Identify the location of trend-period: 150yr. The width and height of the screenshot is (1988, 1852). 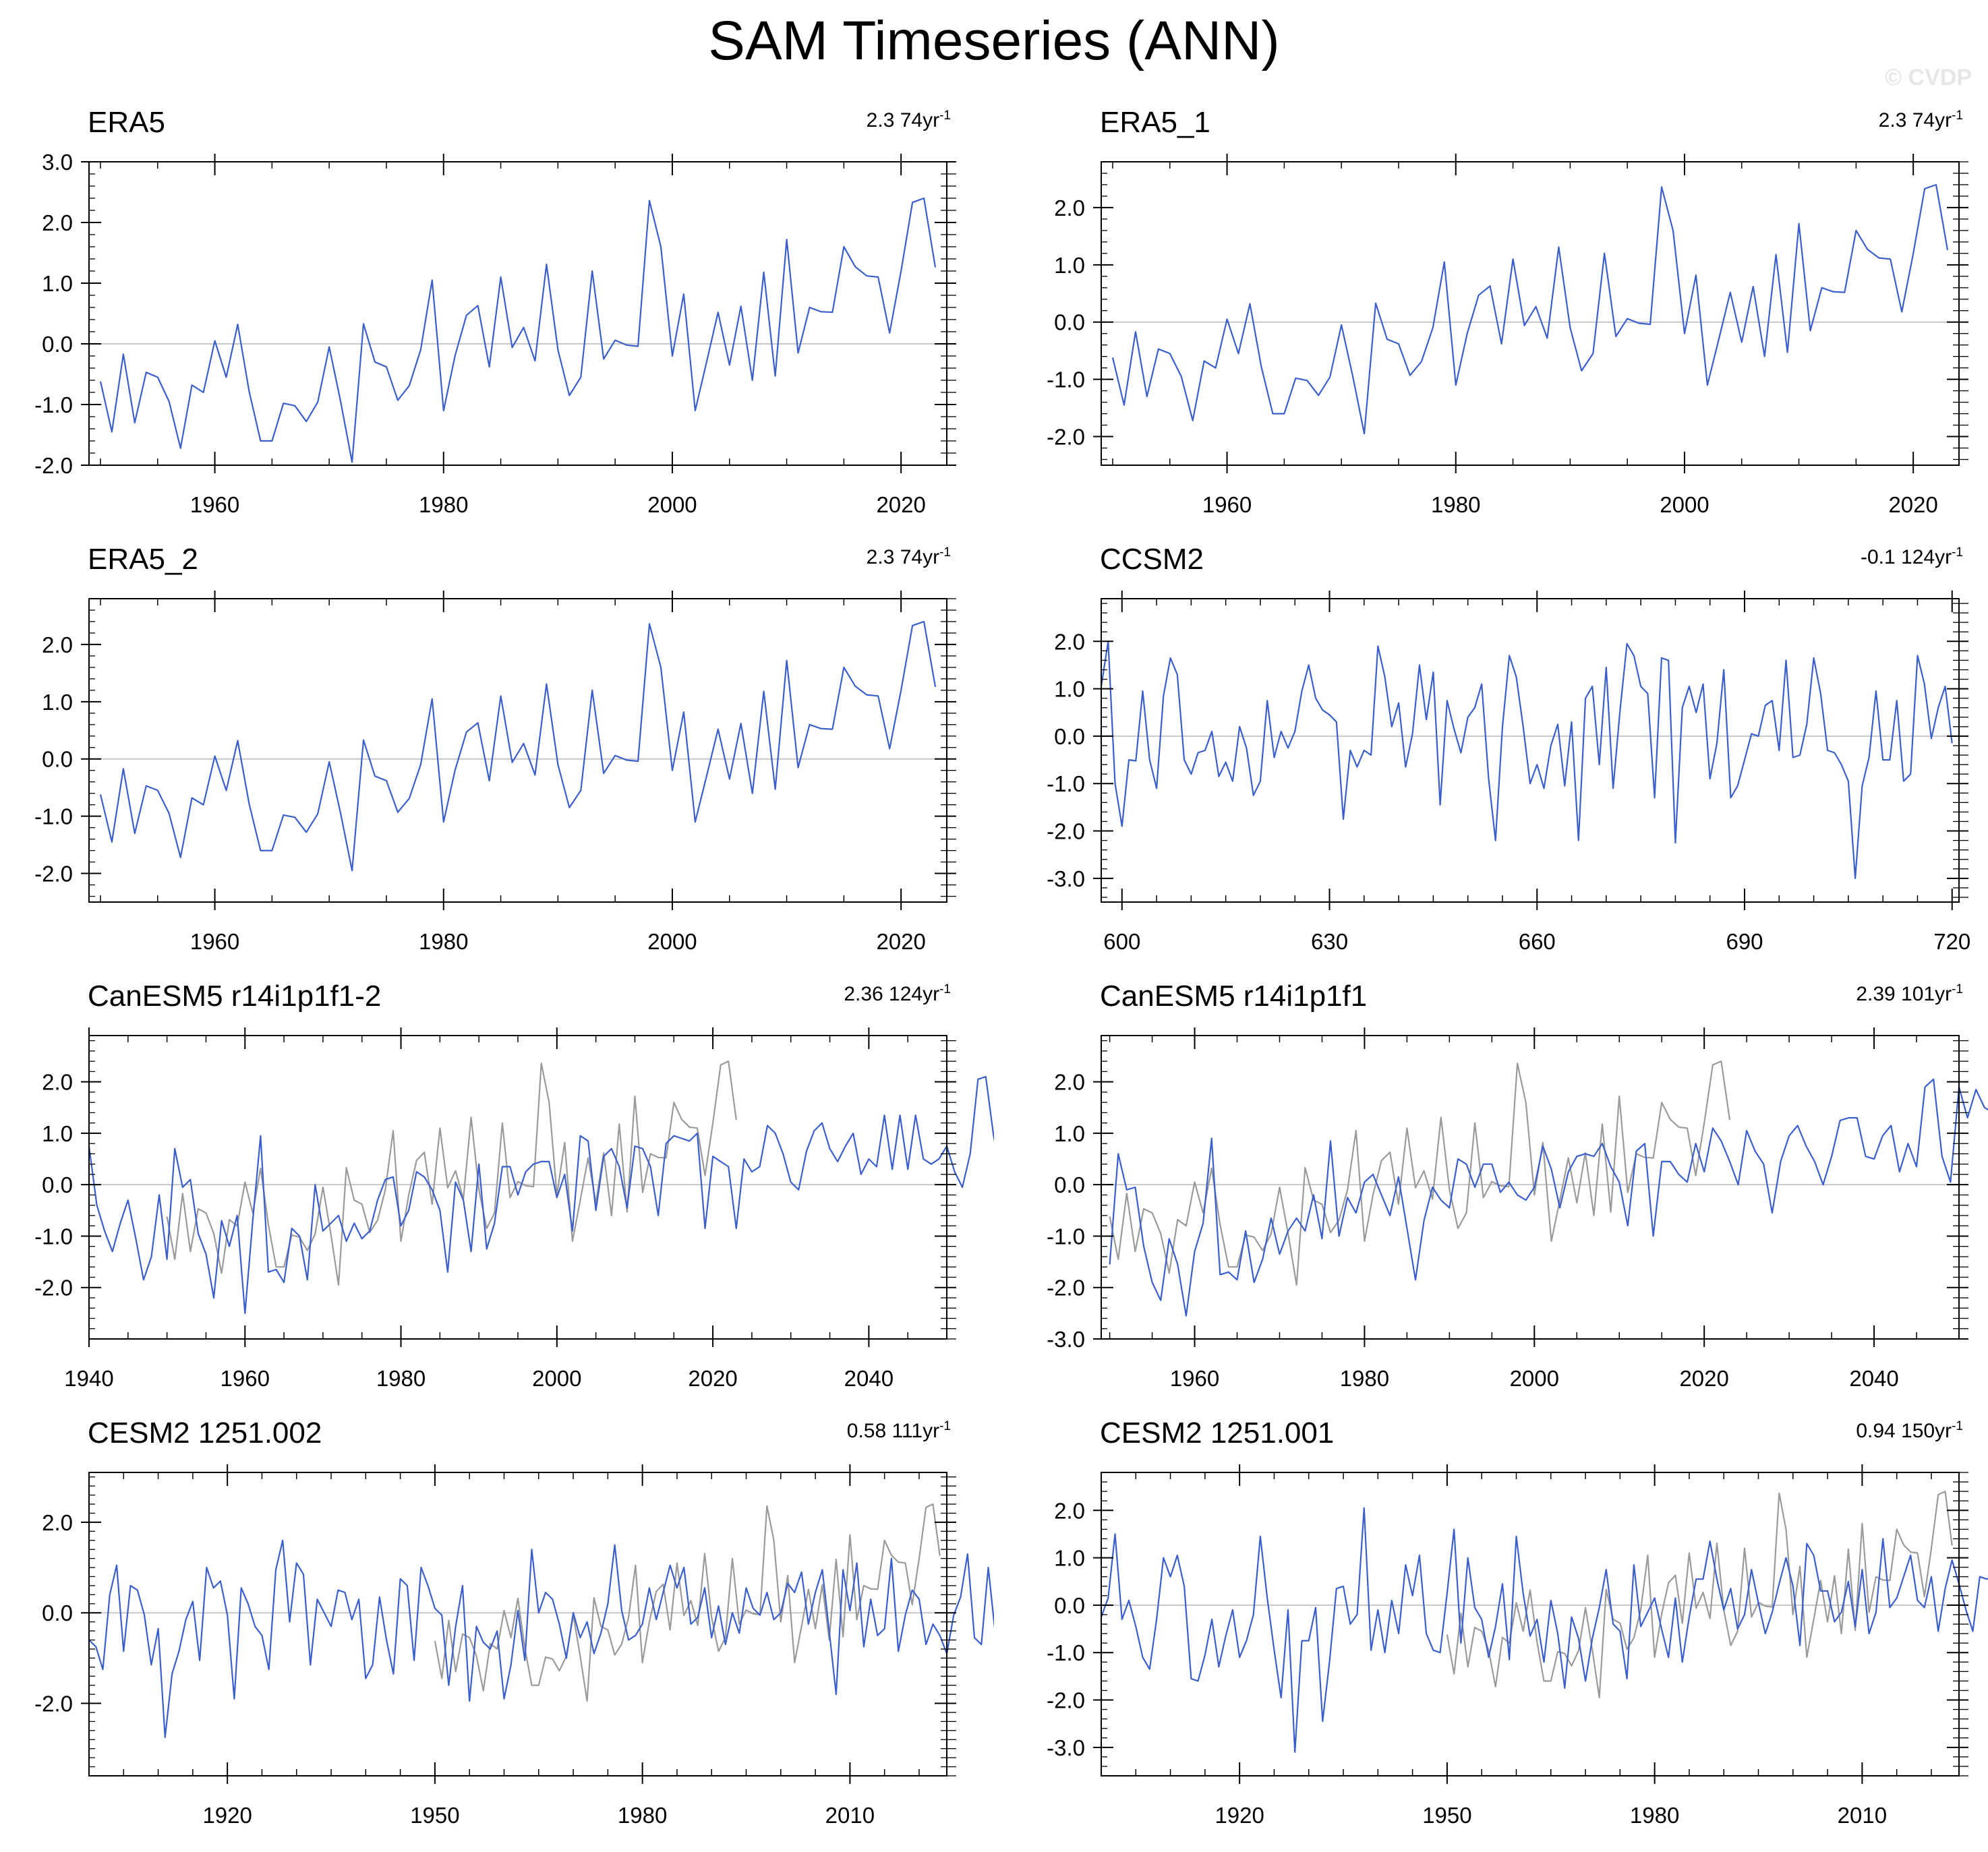
(1927, 1431).